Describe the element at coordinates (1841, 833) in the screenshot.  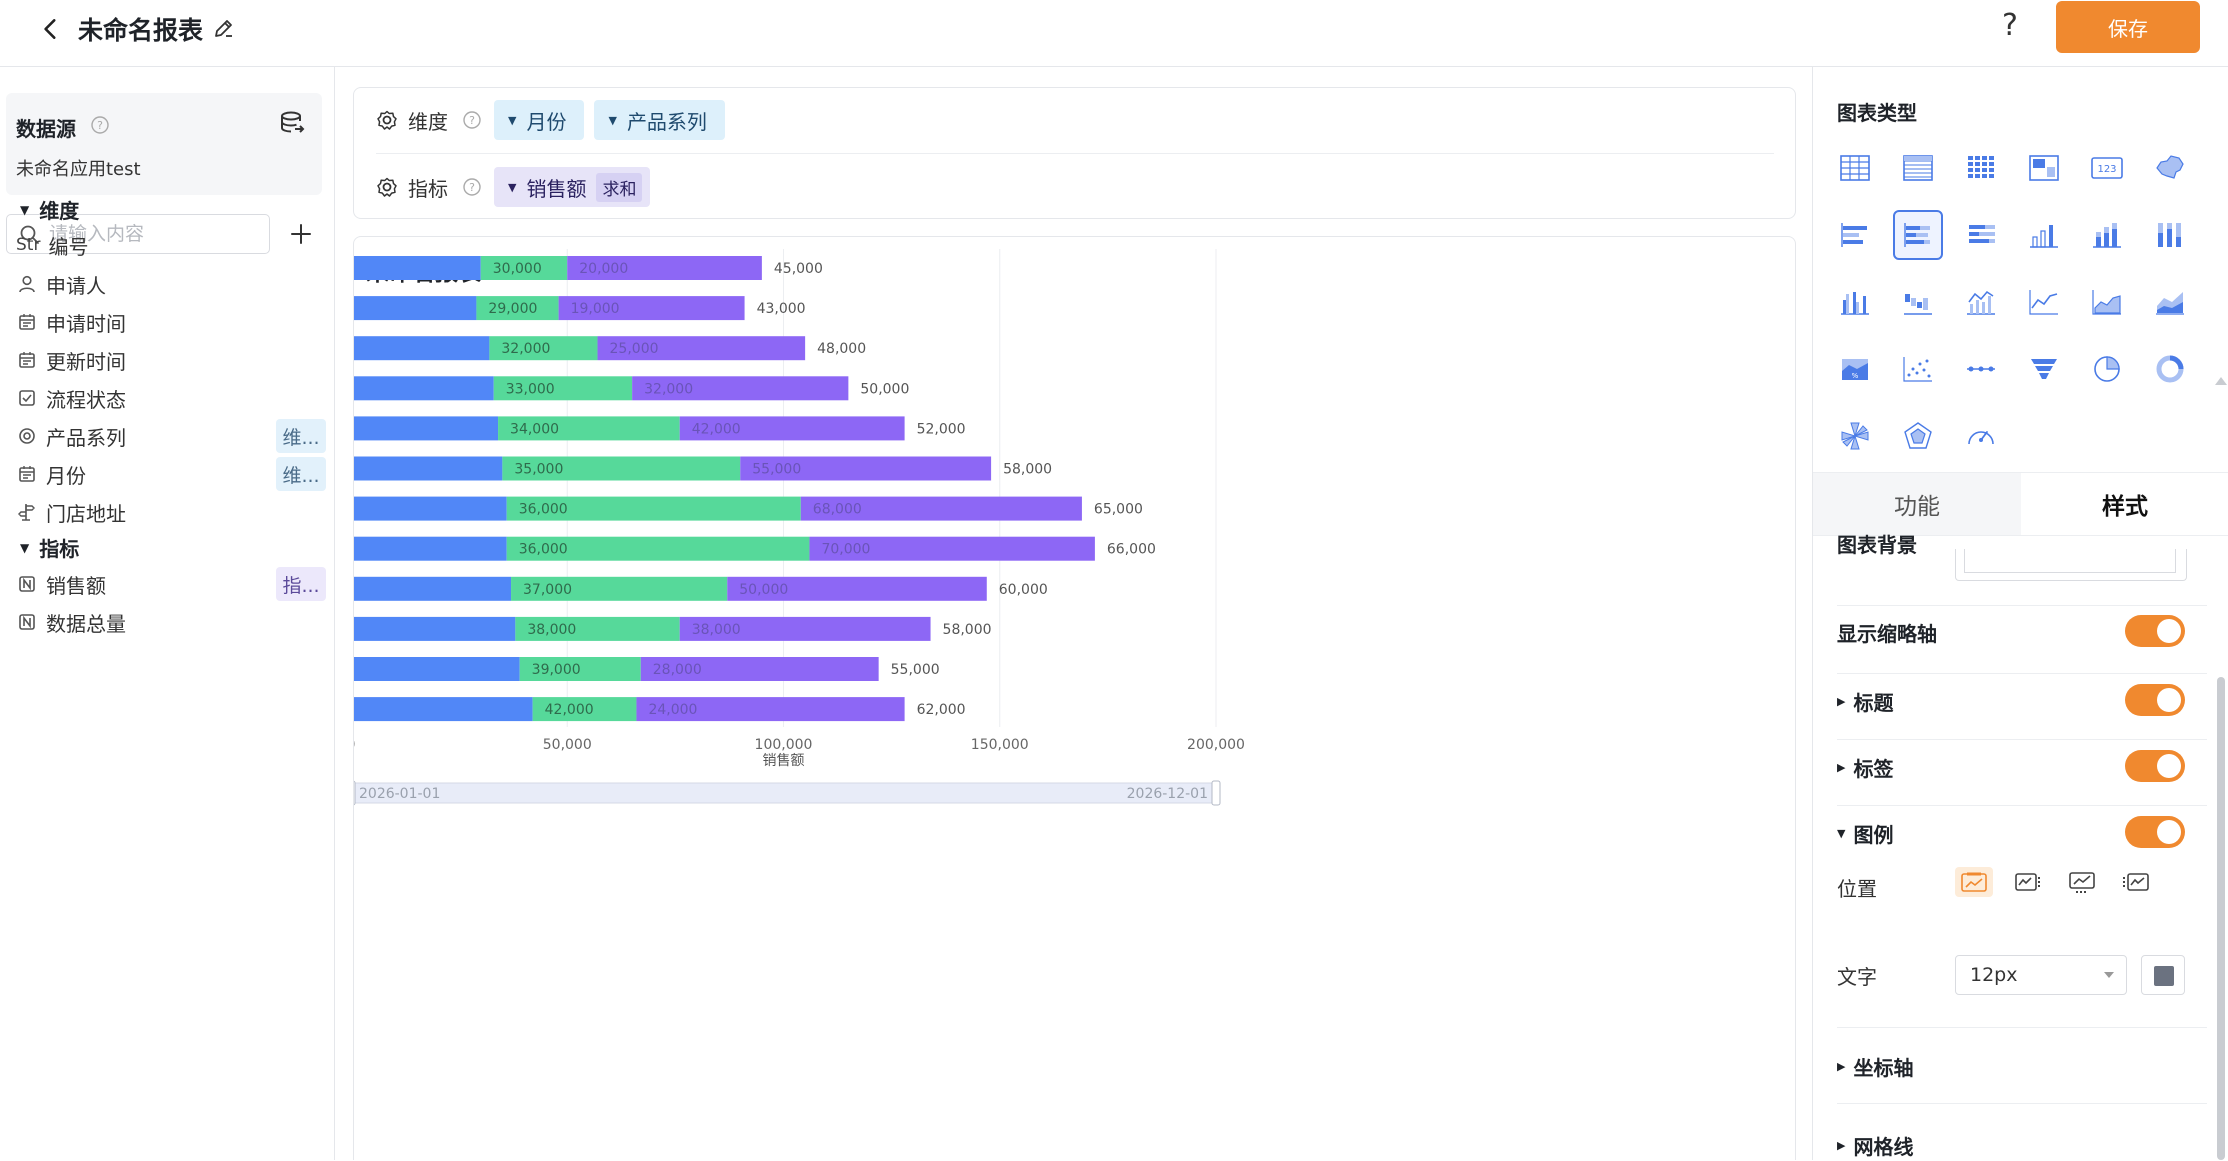
I see `caret-down-icon: ▼` at that location.